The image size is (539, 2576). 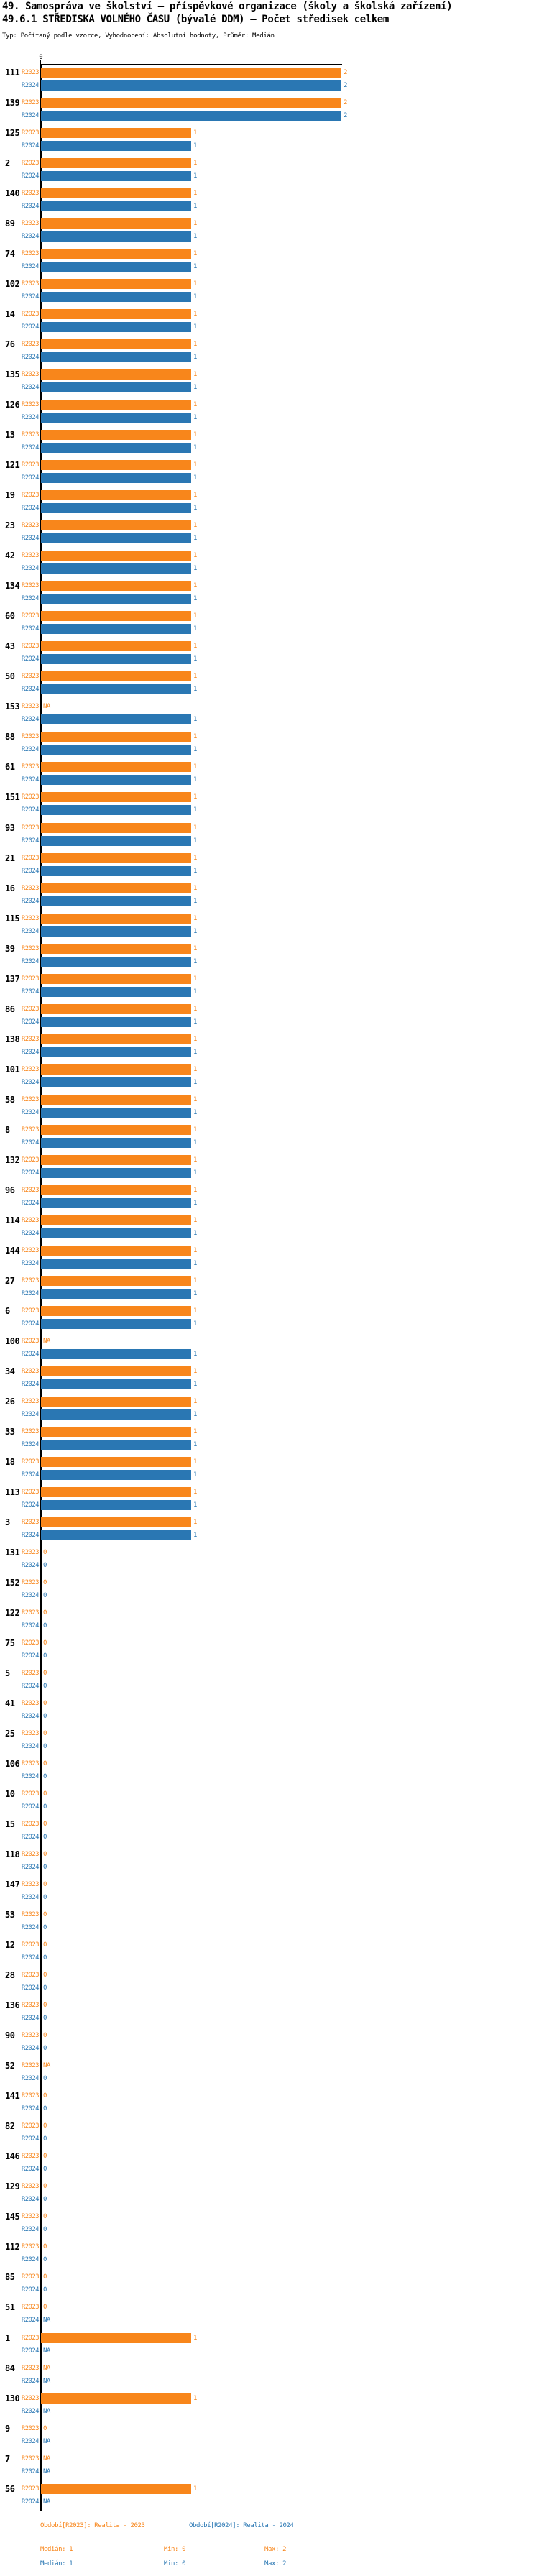 I want to click on row-id-label: 147, so click(x=13, y=1885).